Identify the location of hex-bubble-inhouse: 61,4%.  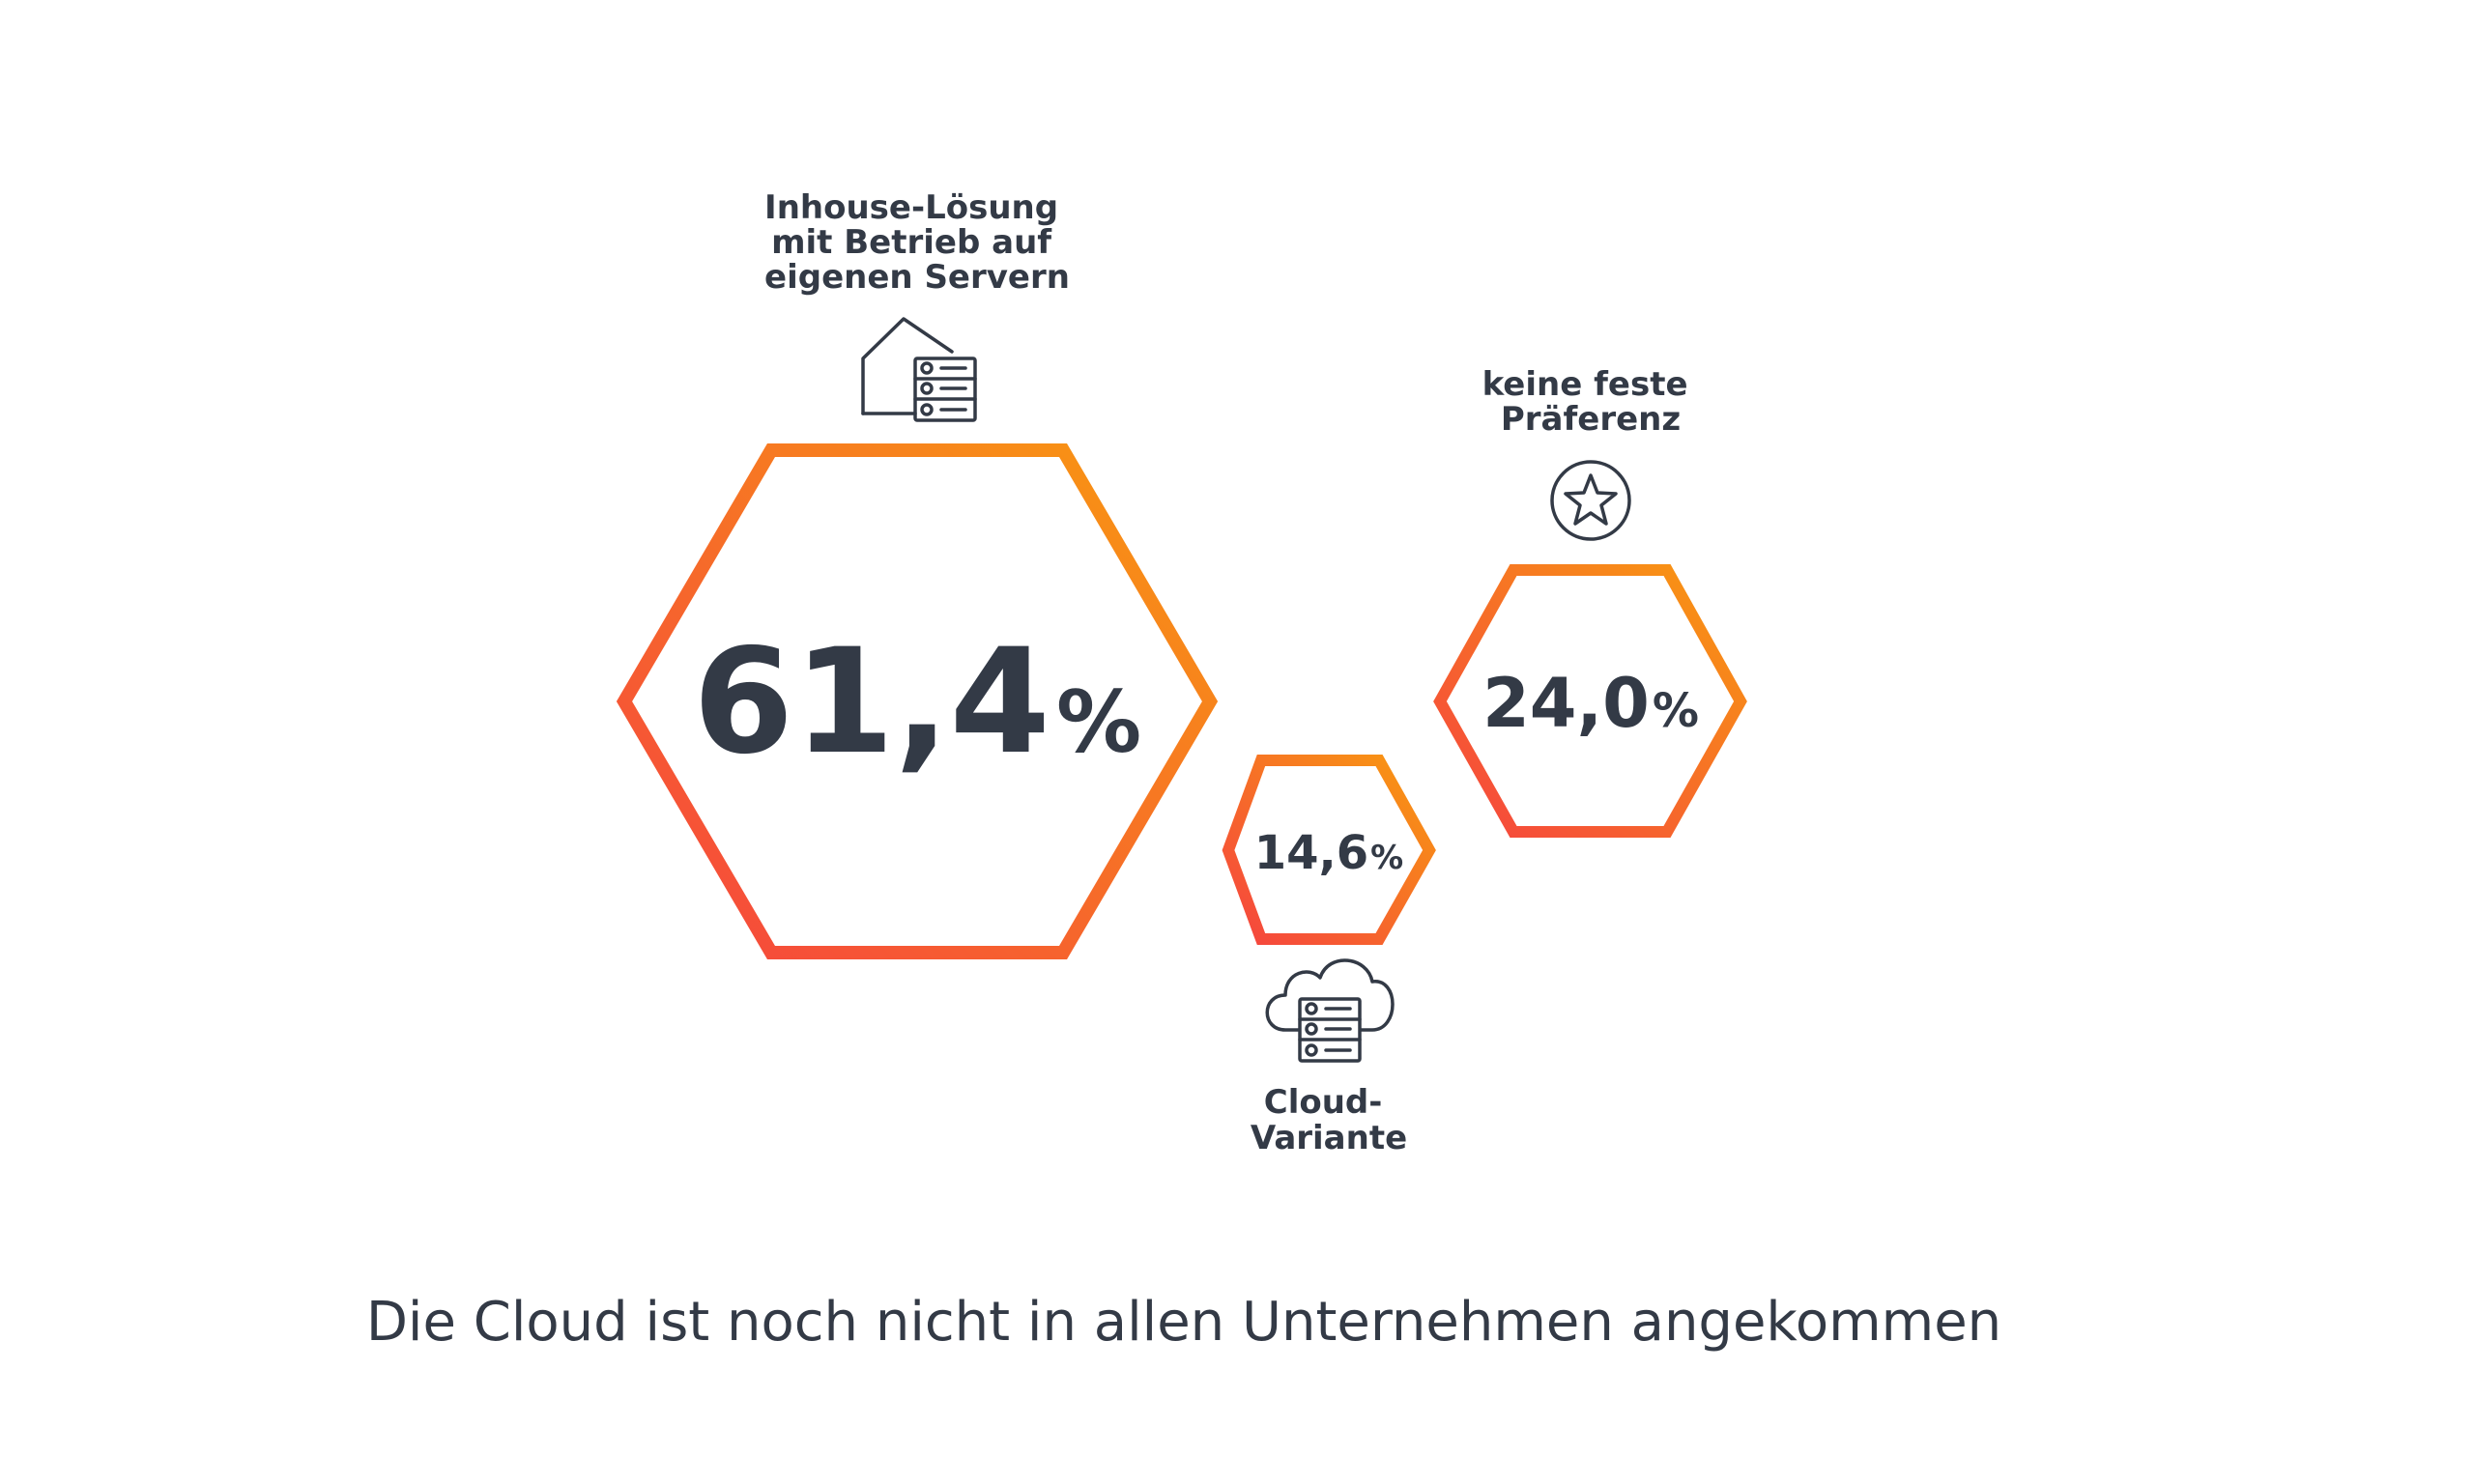
(918, 701).